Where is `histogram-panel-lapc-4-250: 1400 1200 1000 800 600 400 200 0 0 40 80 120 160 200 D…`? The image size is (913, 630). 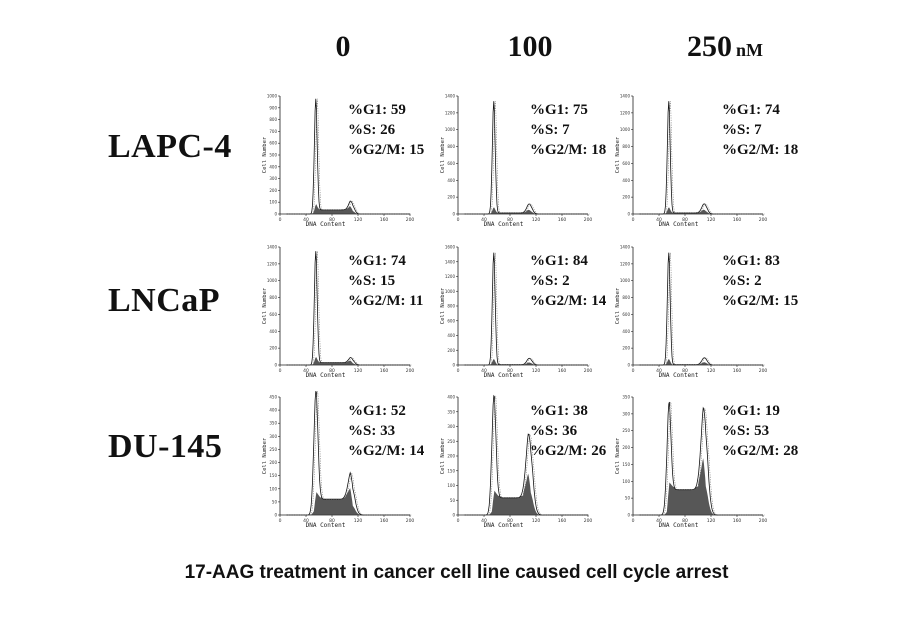 histogram-panel-lapc-4-250: 1400 1200 1000 800 600 400 200 0 0 40 80 120 160 200 D… is located at coordinates (691, 160).